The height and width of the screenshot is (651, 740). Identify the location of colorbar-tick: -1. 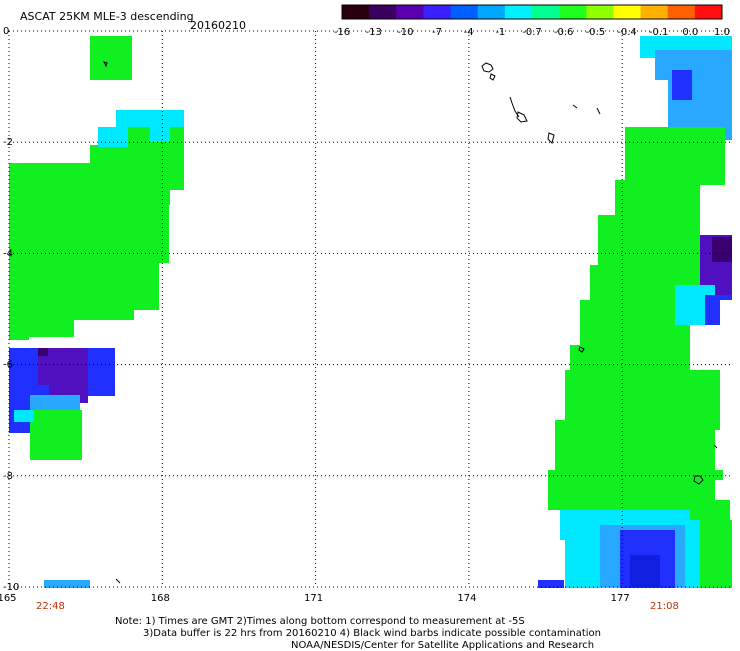
(500, 32).